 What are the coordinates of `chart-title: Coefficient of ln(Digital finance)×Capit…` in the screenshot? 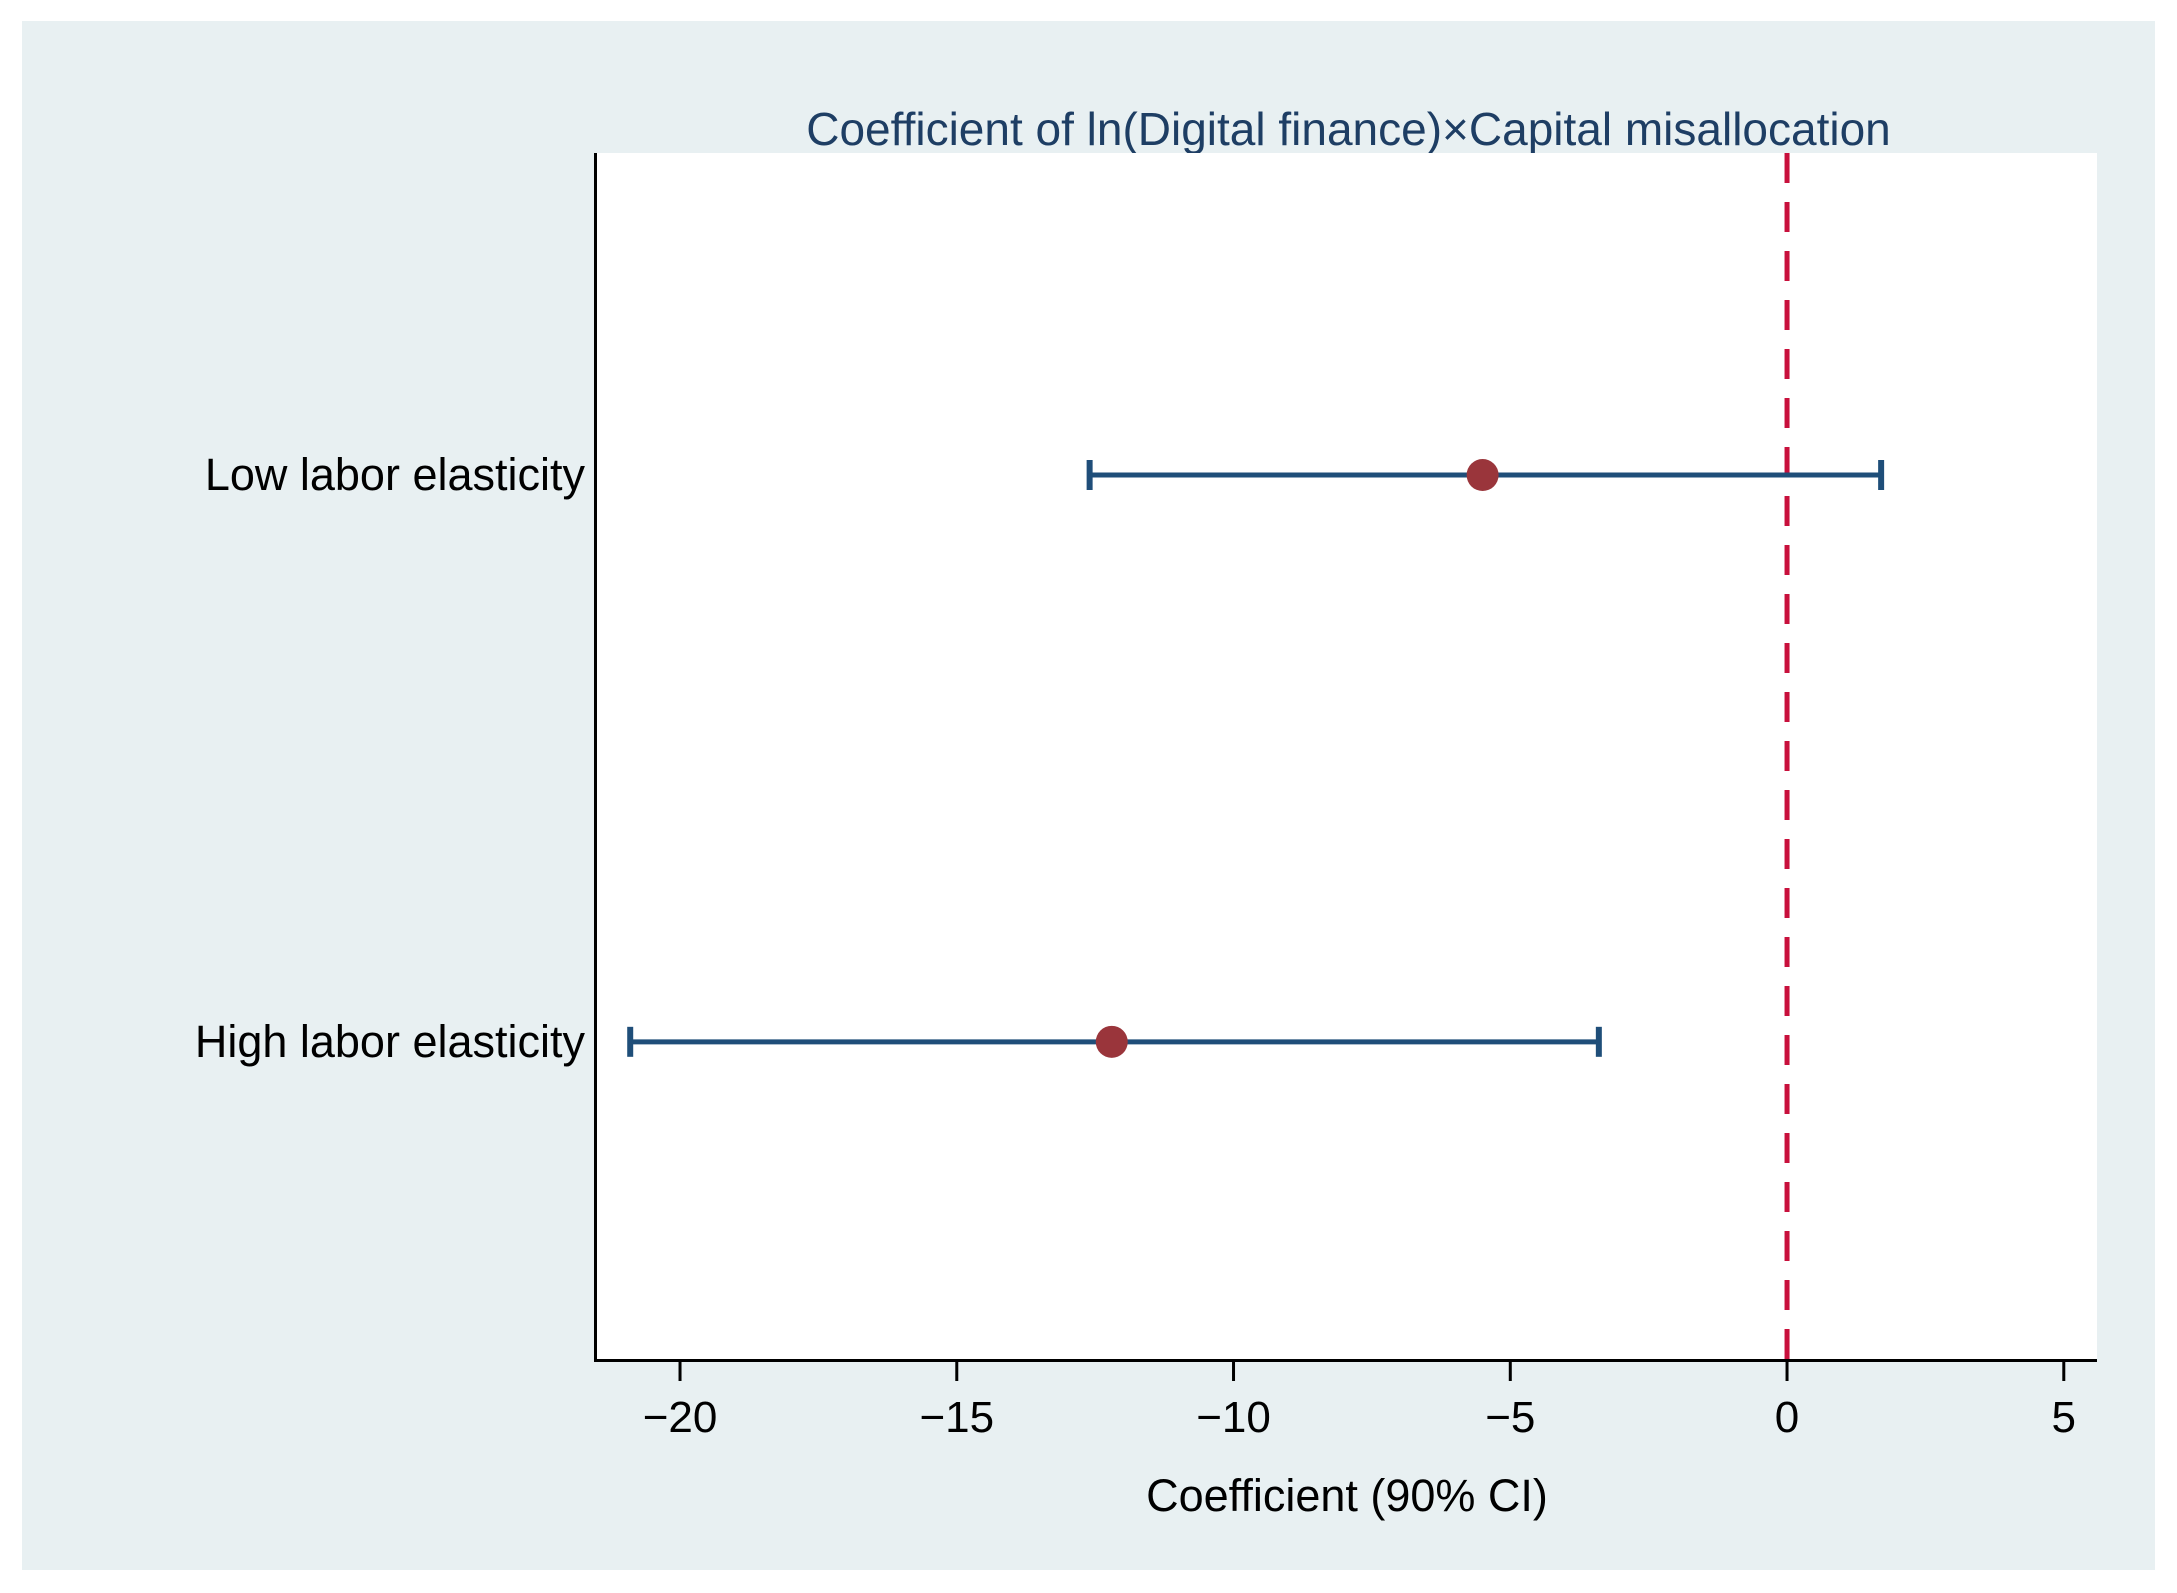 It's located at (1348, 129).